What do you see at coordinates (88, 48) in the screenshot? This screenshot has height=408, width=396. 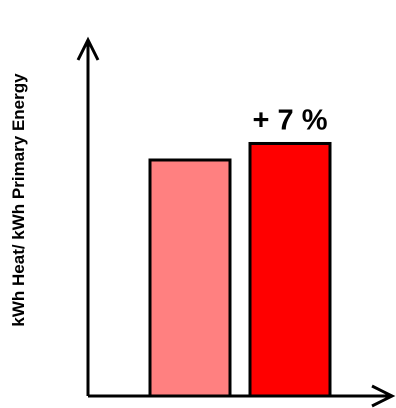 I see `y-axis-arrow` at bounding box center [88, 48].